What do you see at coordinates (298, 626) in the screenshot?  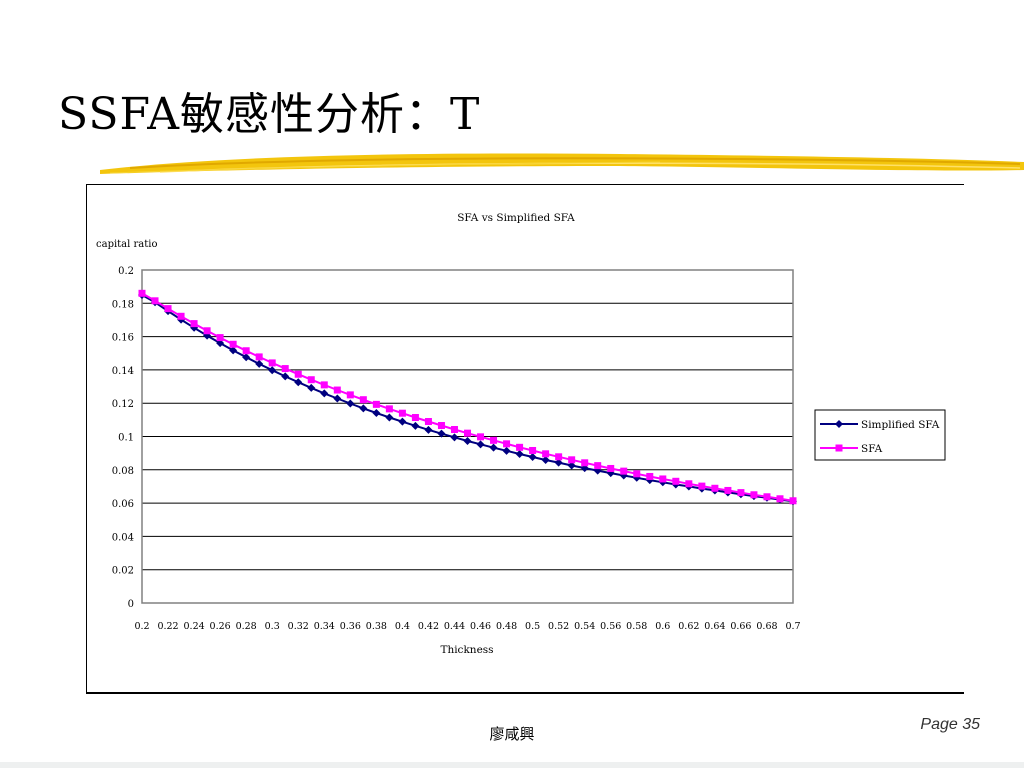 I see `x-tick-label: 0.32` at bounding box center [298, 626].